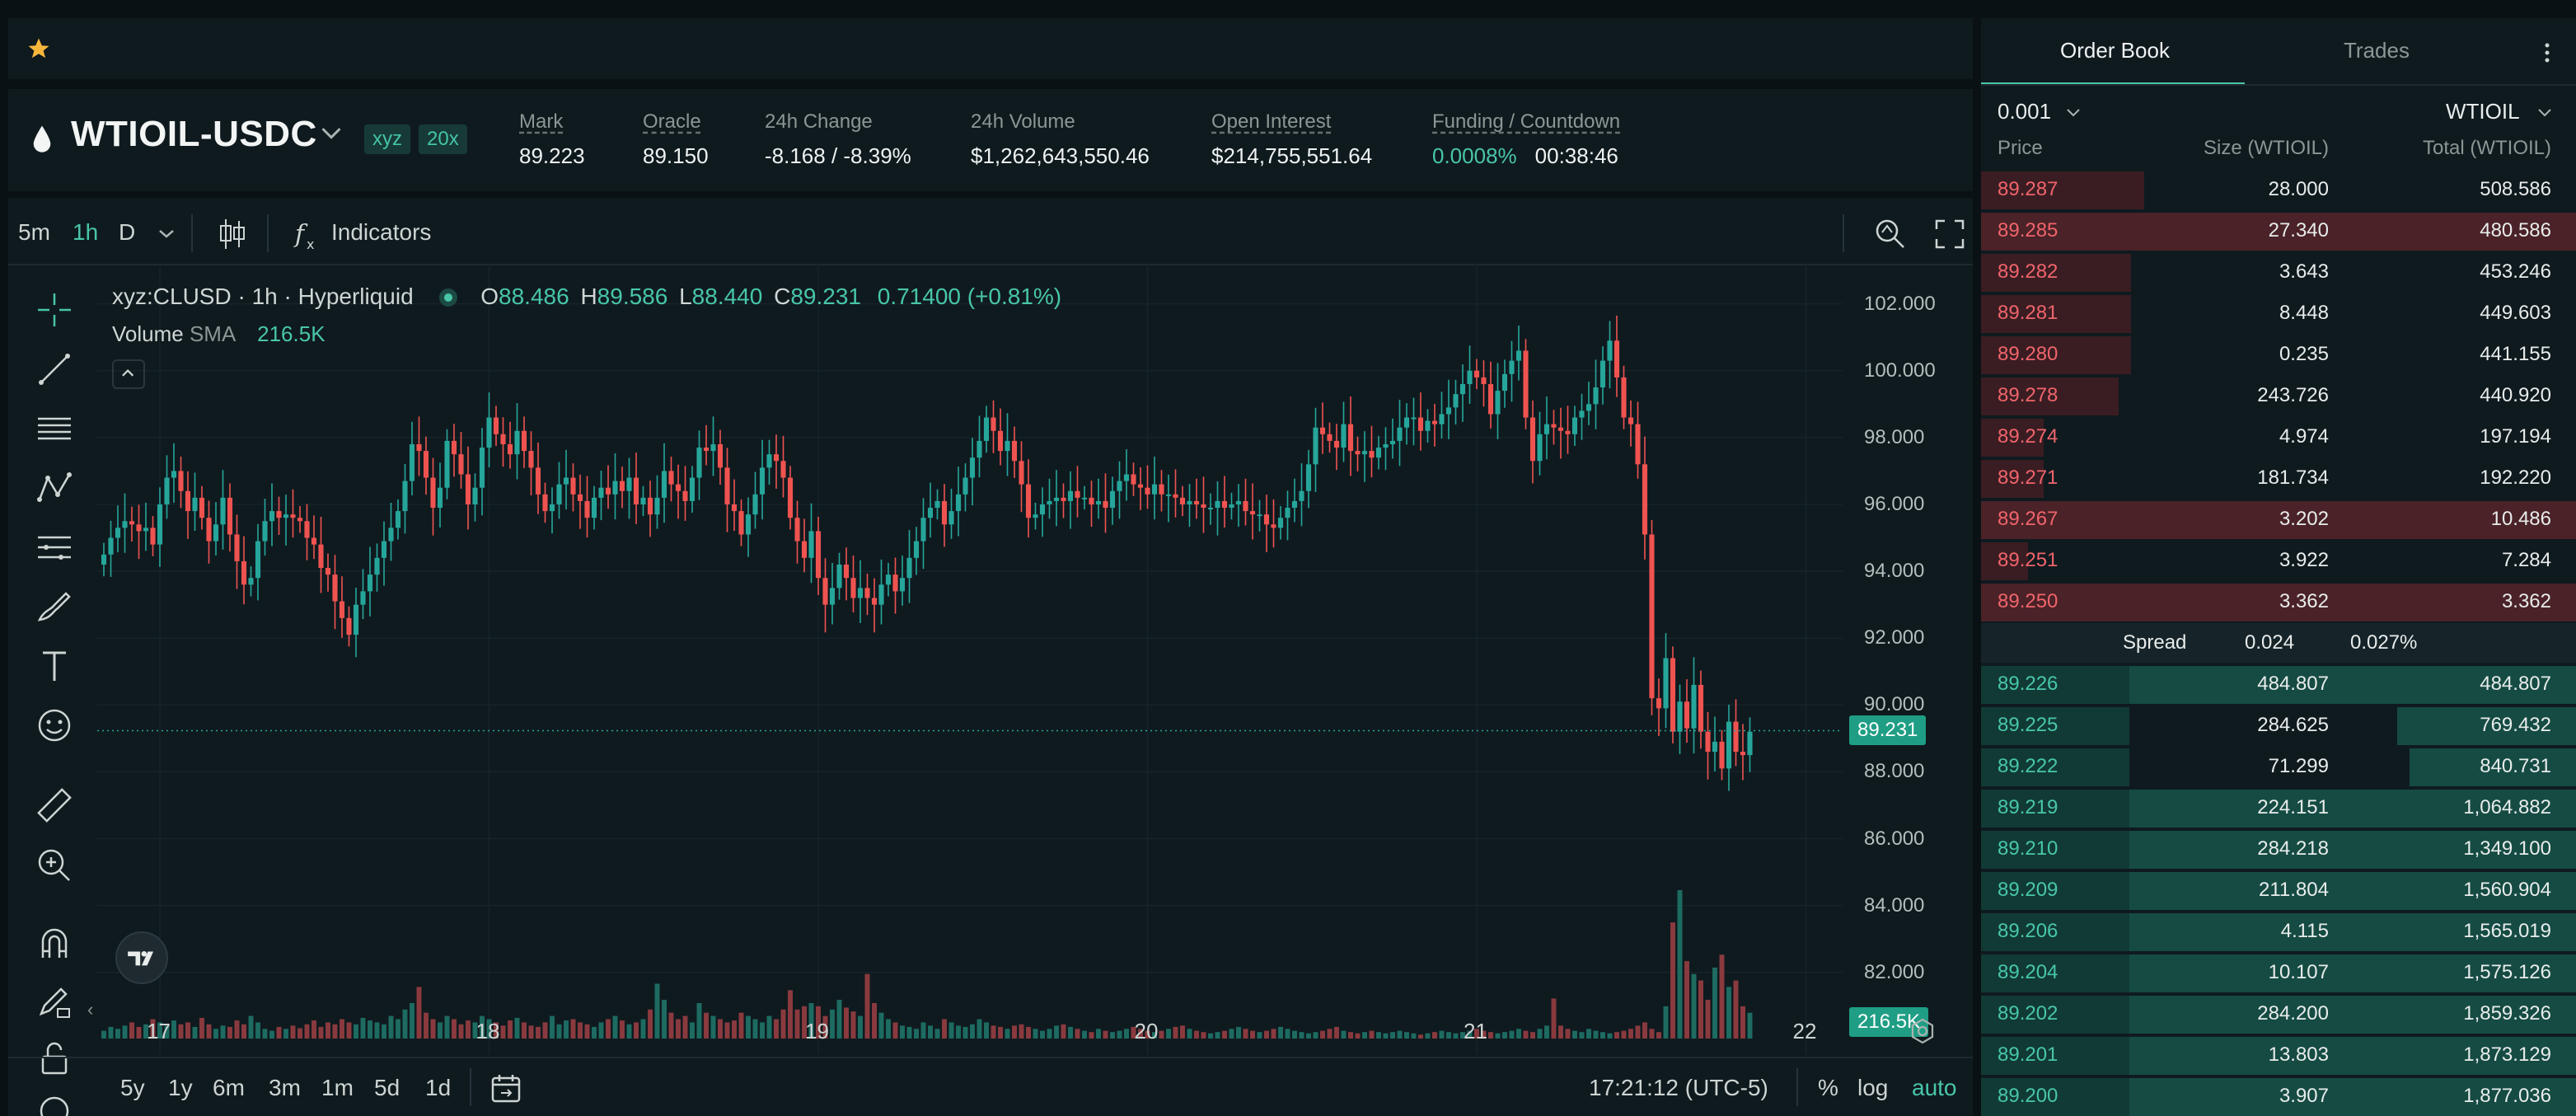 The width and height of the screenshot is (2576, 1116). I want to click on ask-row: 89.274 4.974 197.194, so click(2278, 437).